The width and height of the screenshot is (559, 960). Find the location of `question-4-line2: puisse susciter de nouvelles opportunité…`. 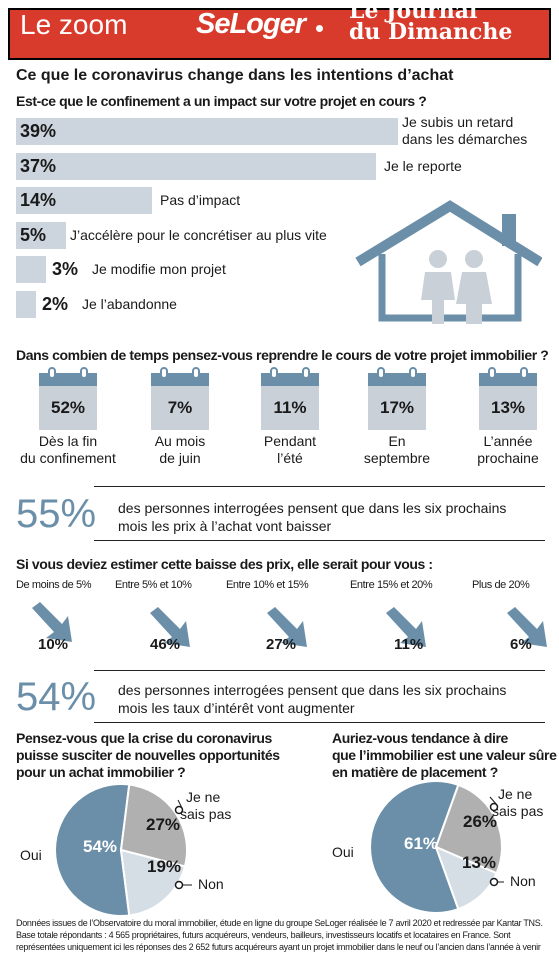

question-4-line2: puisse susciter de nouvelles opportunité… is located at coordinates (148, 755).